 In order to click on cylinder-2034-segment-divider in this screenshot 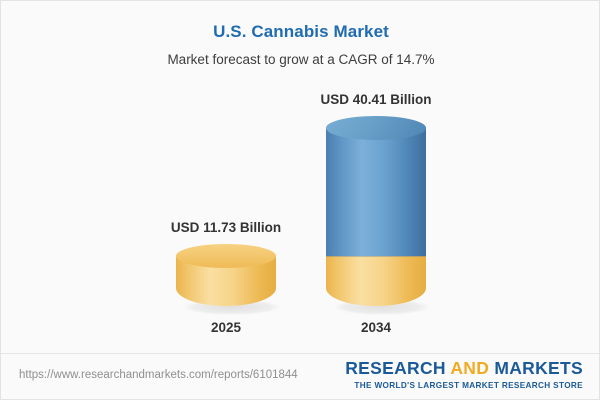, I will do `click(376, 256)`.